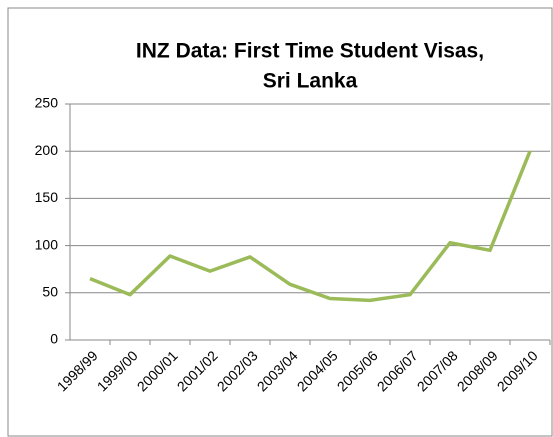 This screenshot has height=437, width=553. Describe the element at coordinates (47, 197) in the screenshot. I see `y-tick-label: 150` at that location.